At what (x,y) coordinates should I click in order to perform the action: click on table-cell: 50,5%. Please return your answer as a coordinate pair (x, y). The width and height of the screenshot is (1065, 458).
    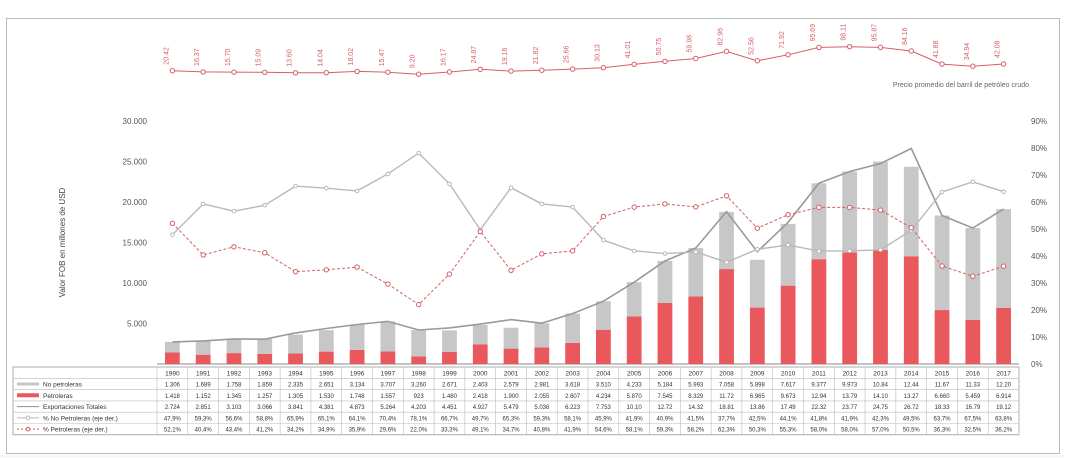
    Looking at the image, I should click on (912, 431).